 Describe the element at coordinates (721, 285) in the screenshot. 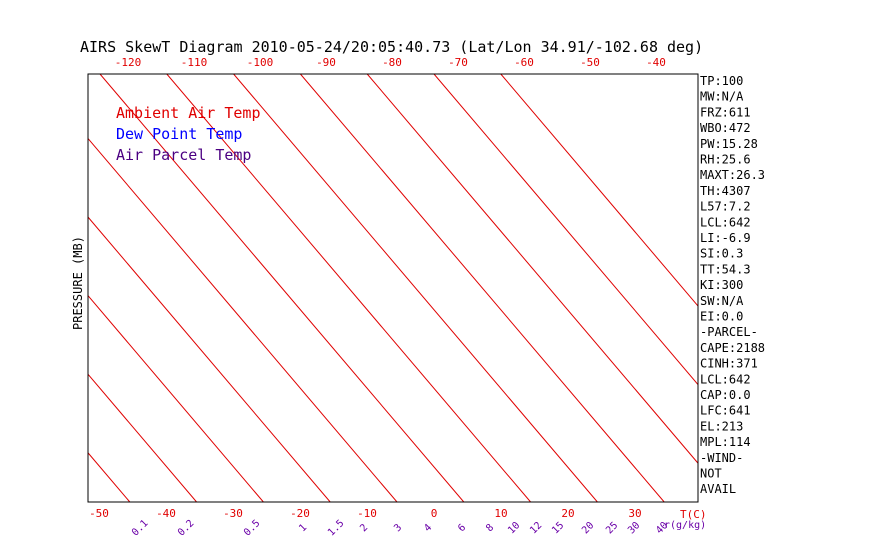

I see `index-label: KI:300` at that location.